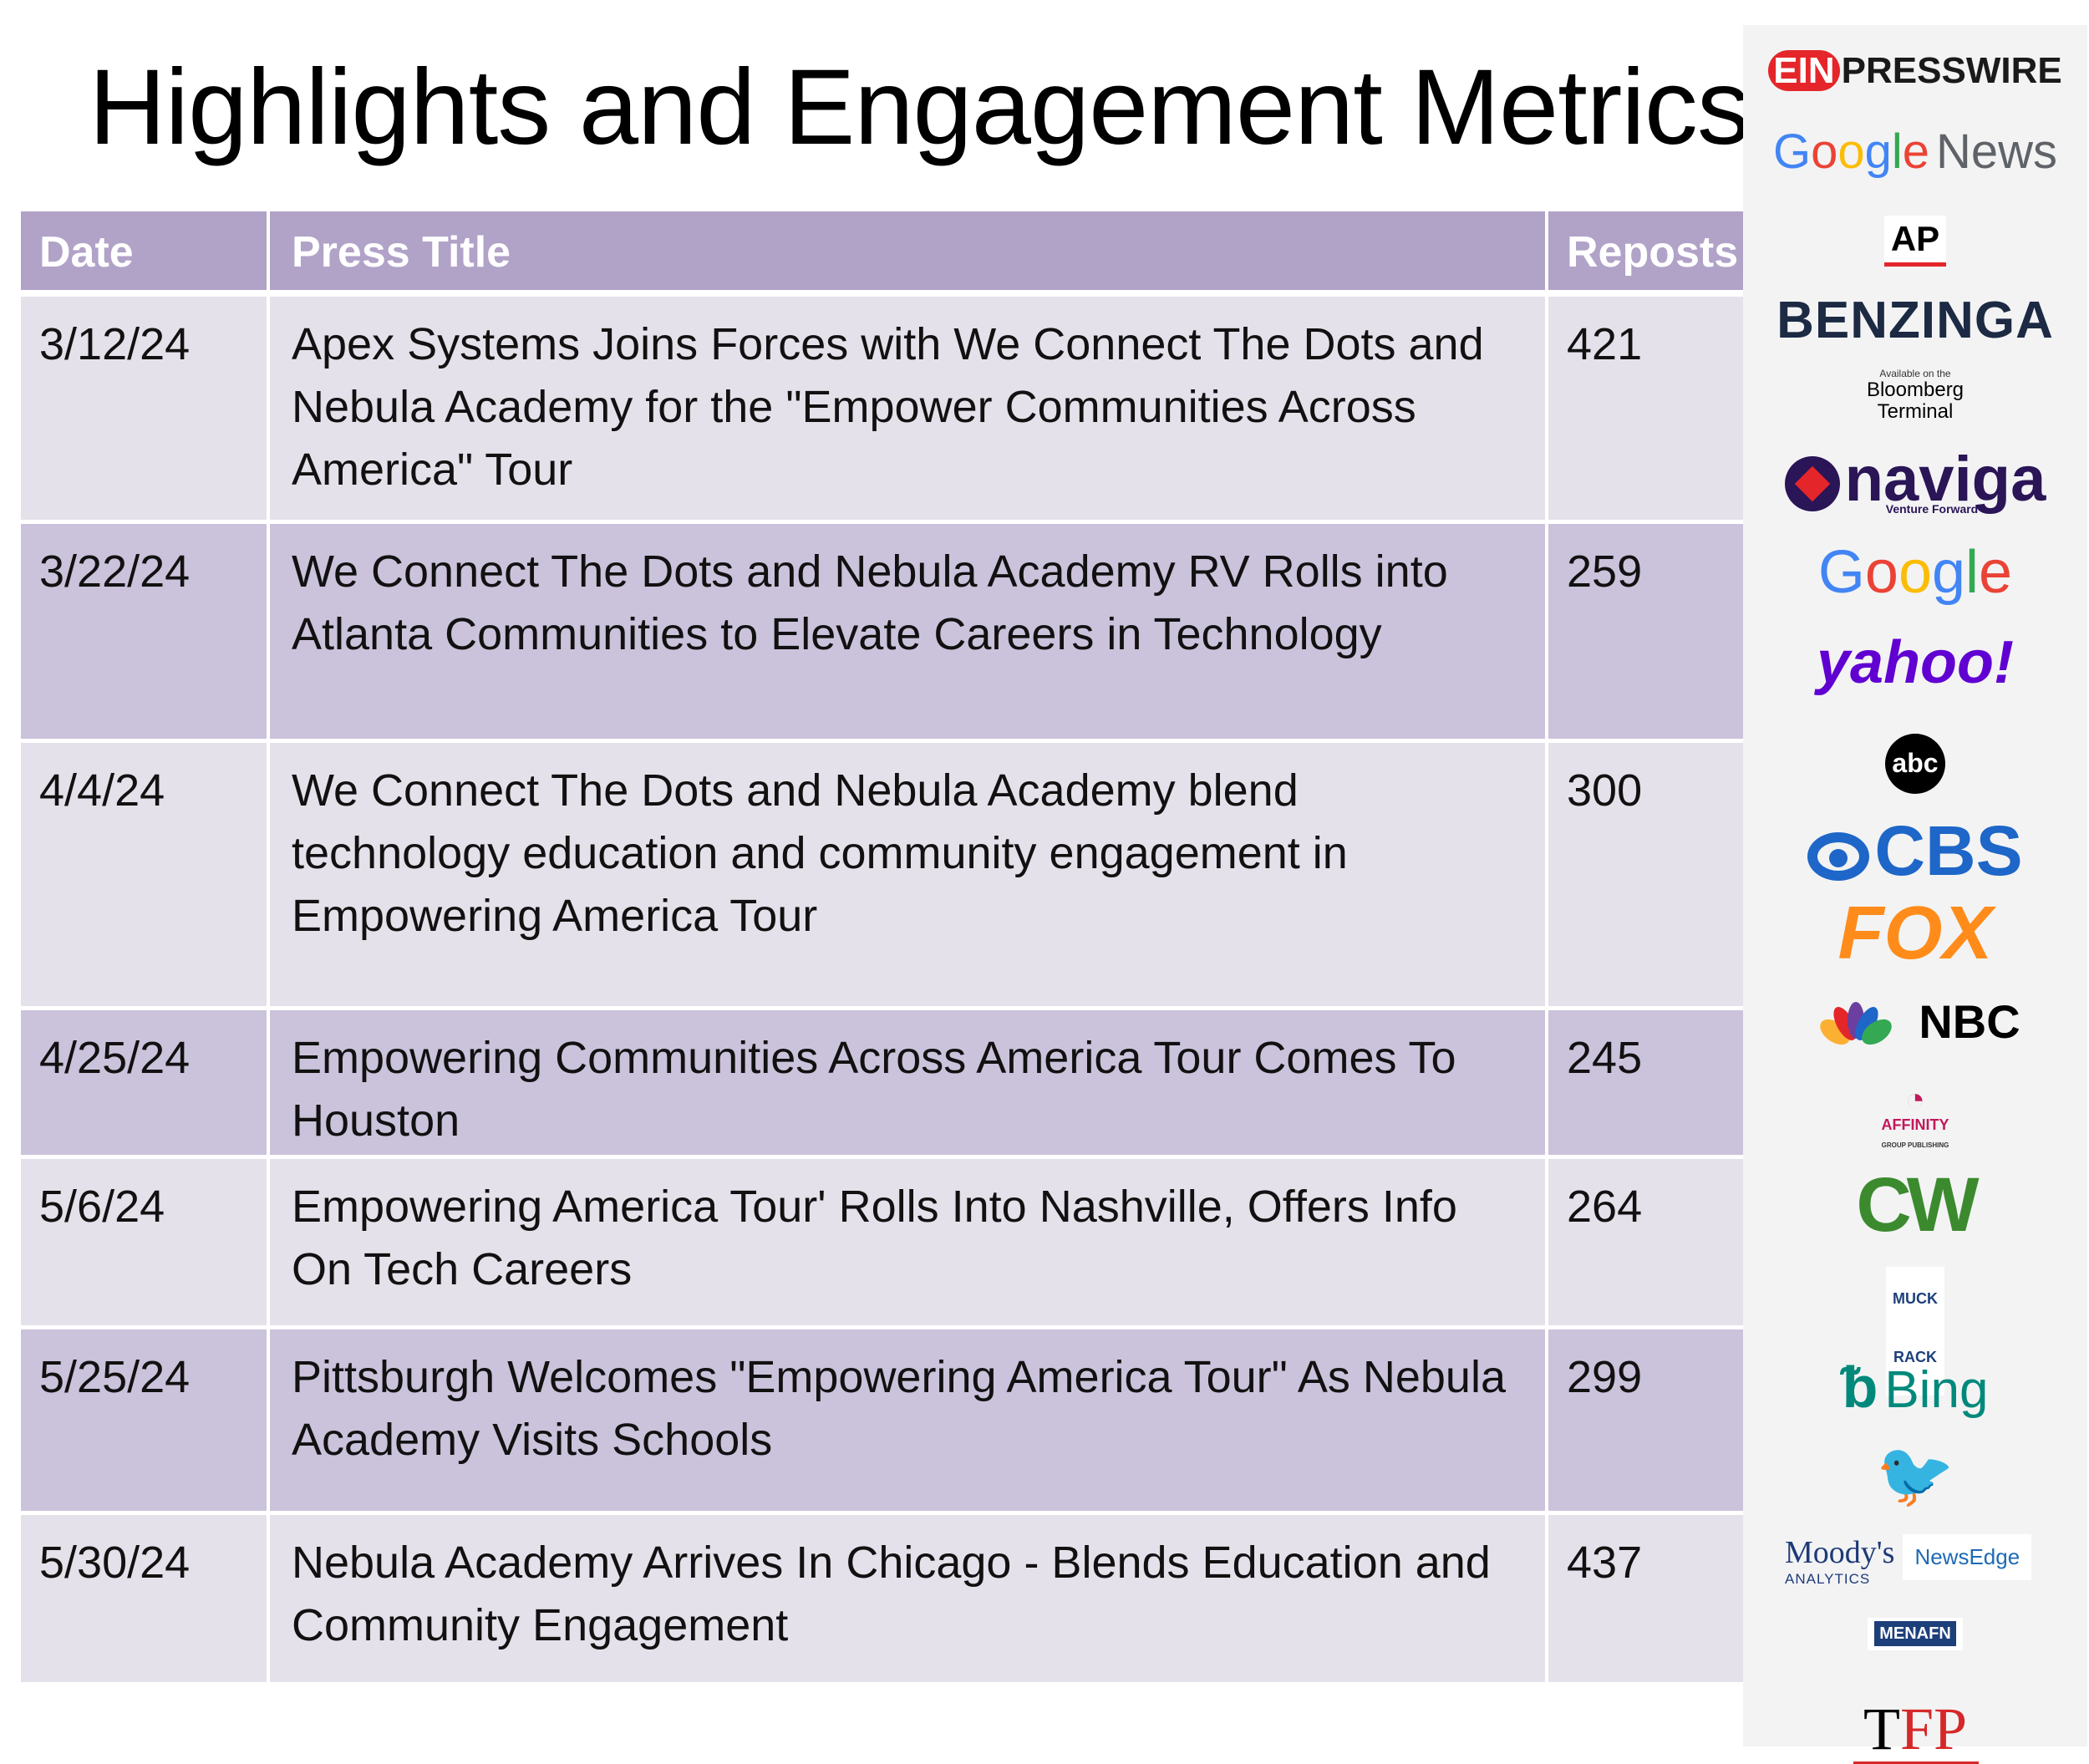  I want to click on compass-icon, so click(1812, 483).